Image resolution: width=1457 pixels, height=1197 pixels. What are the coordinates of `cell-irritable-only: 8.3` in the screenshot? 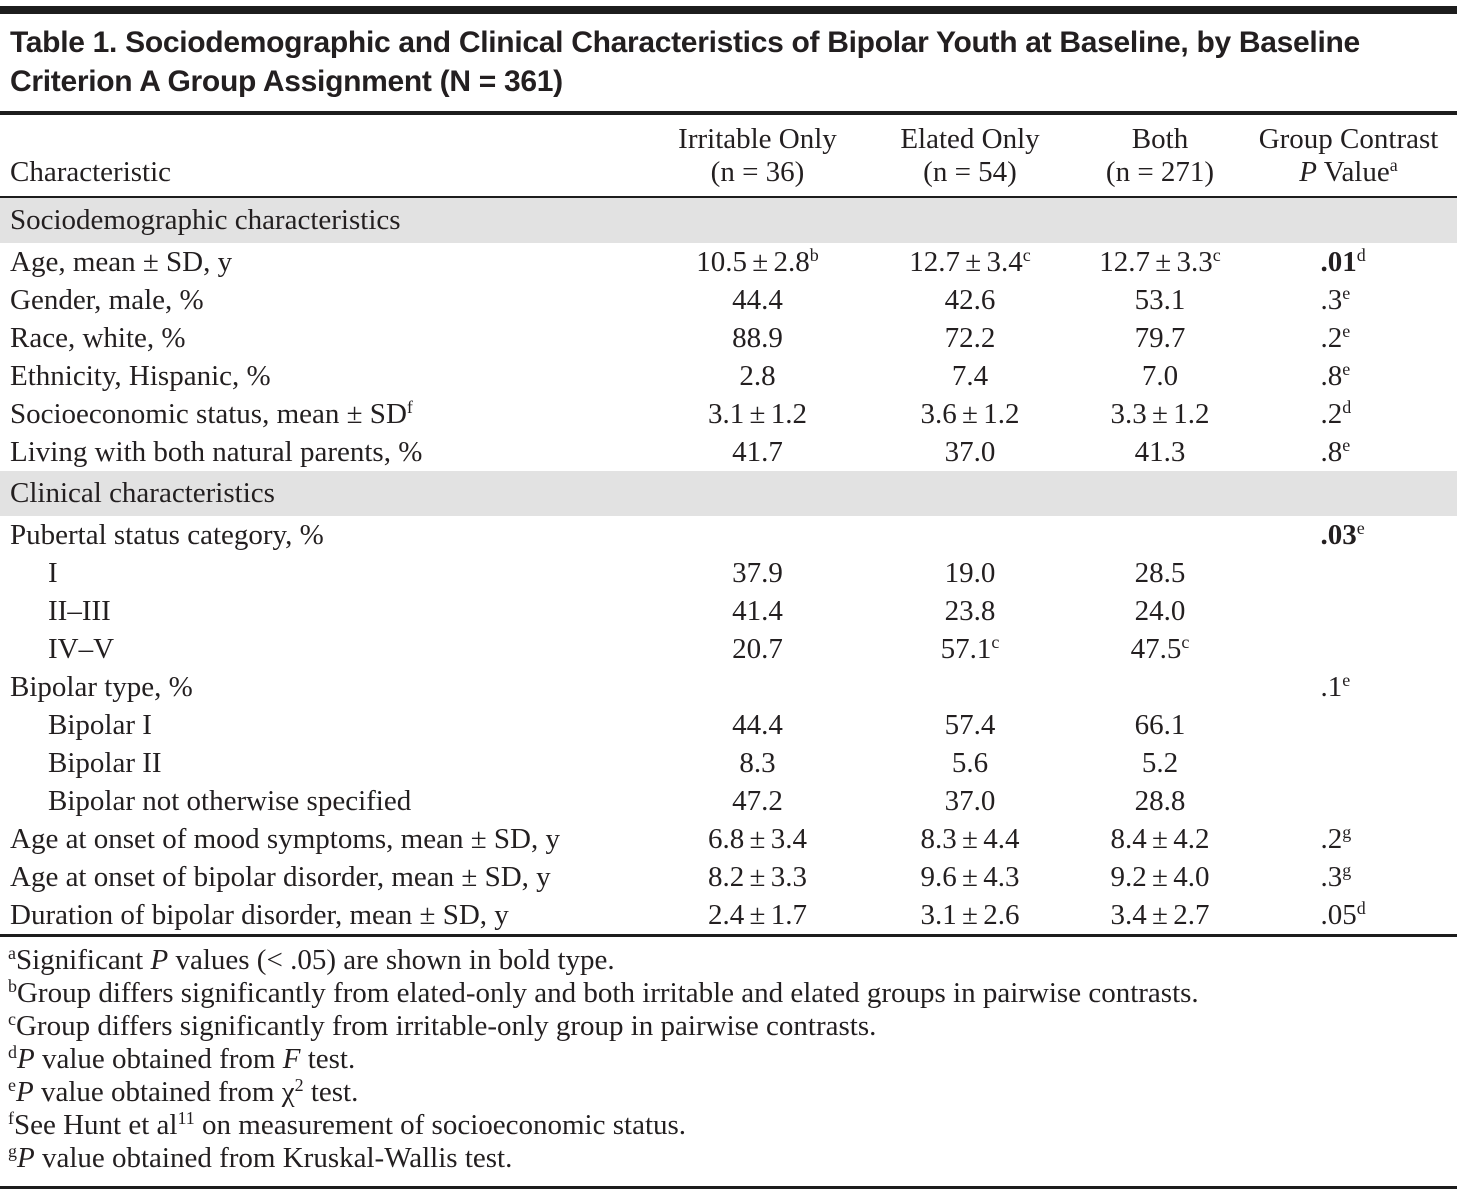 It's located at (757, 763).